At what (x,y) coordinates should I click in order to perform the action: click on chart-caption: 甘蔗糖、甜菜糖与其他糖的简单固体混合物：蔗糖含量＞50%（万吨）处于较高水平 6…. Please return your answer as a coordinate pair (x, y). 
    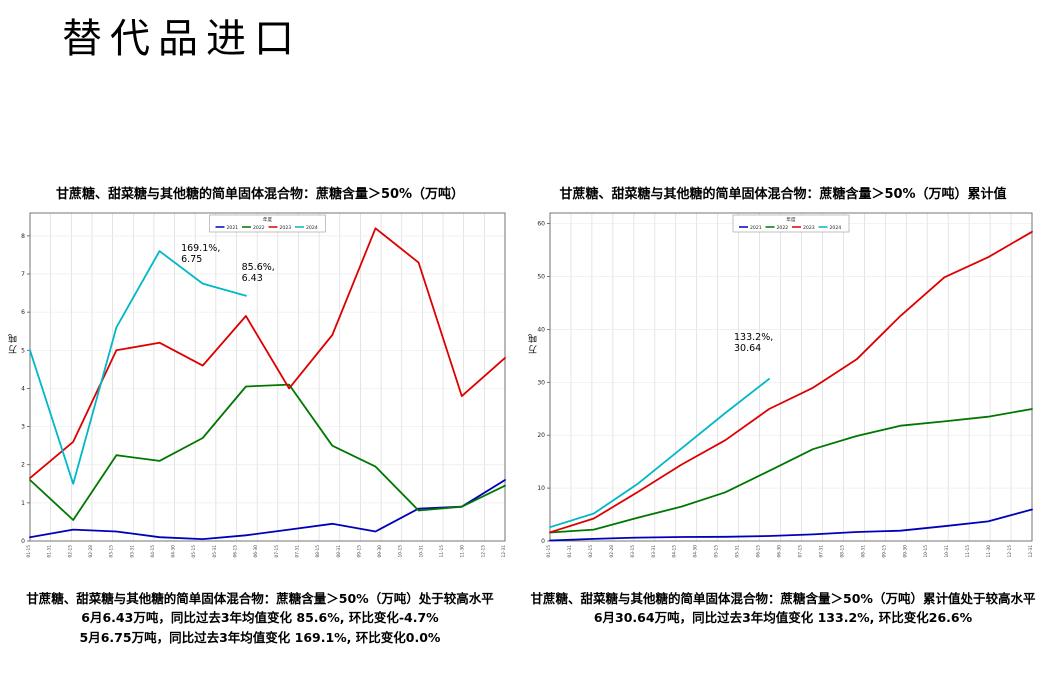
    Looking at the image, I should click on (260, 618).